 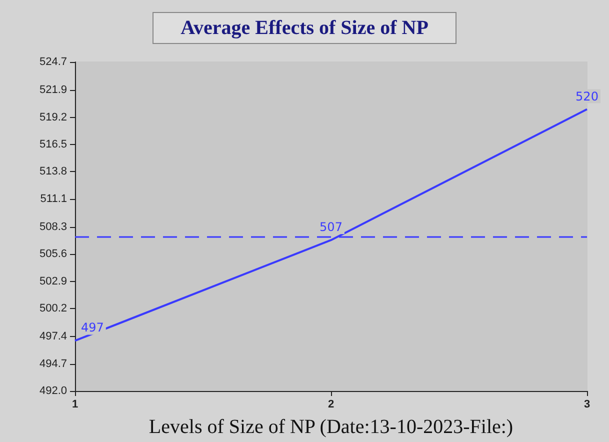 I want to click on y-tick-label: 524.7, so click(x=53, y=62).